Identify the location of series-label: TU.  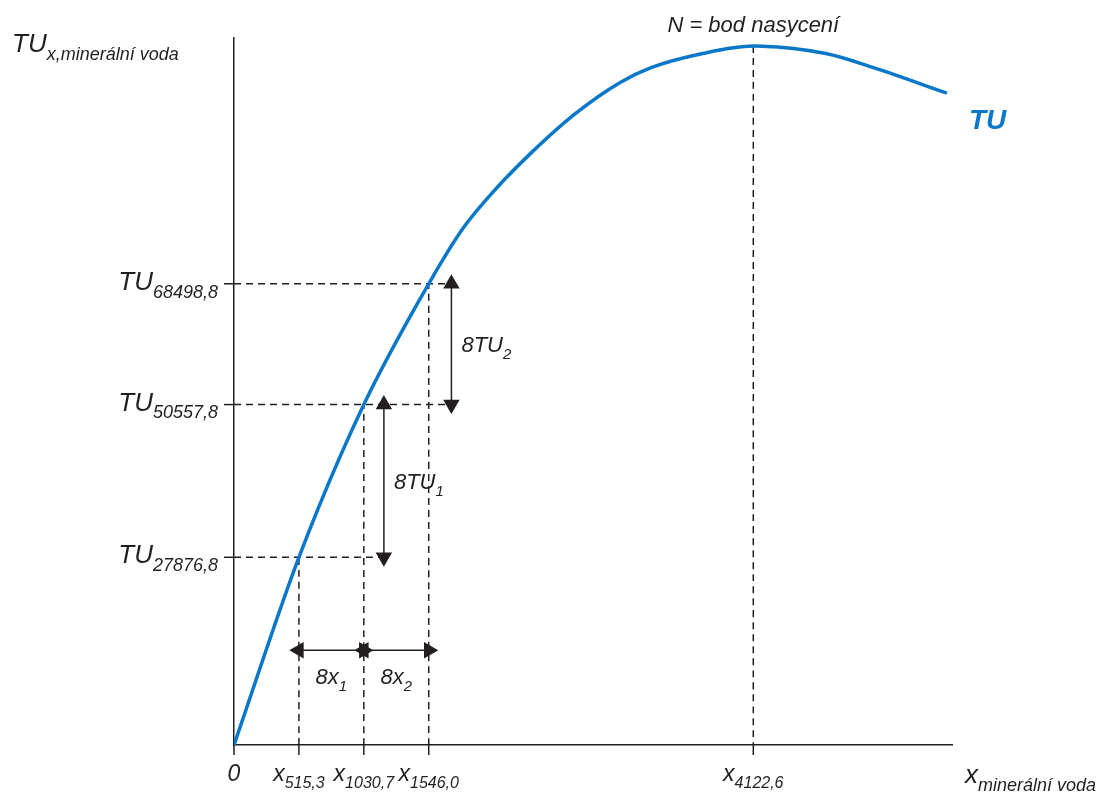
(988, 120).